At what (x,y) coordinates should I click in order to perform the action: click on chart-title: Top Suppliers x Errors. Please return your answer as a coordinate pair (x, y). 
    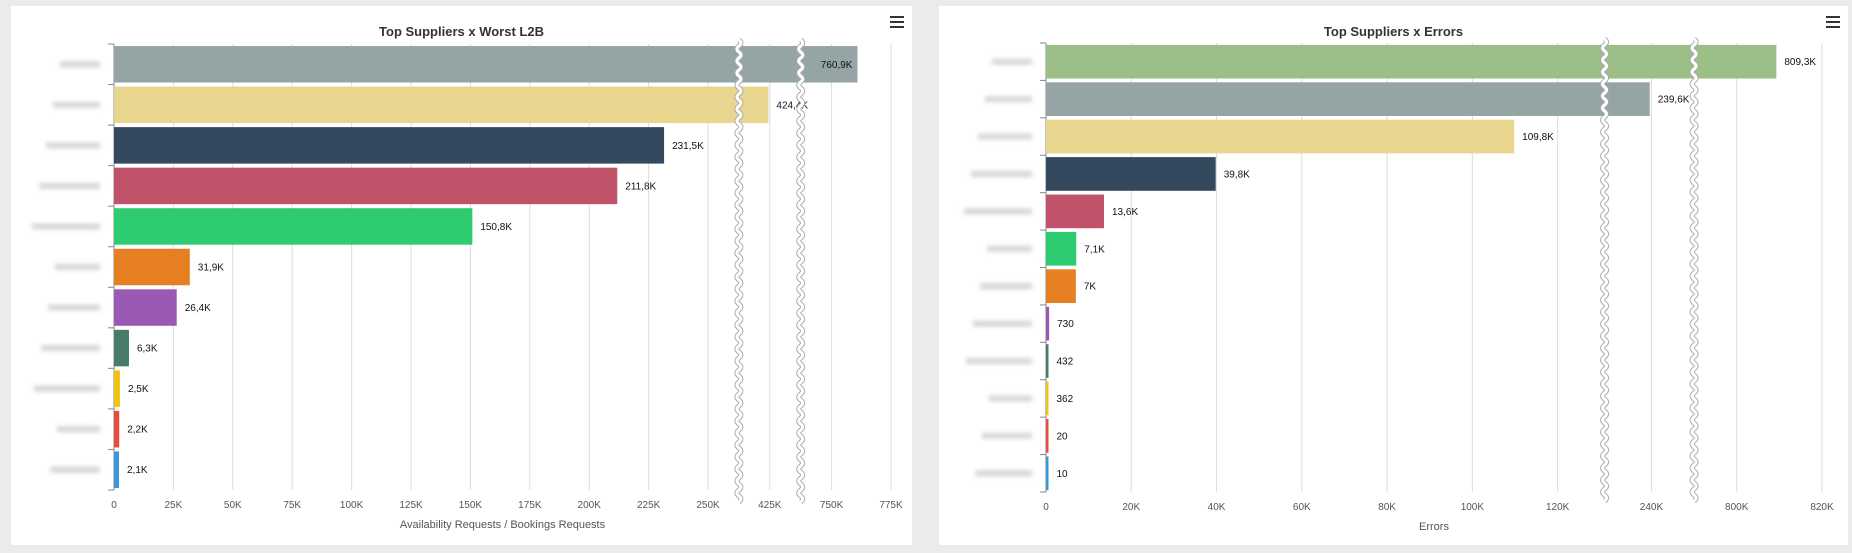
    Looking at the image, I should click on (1393, 31).